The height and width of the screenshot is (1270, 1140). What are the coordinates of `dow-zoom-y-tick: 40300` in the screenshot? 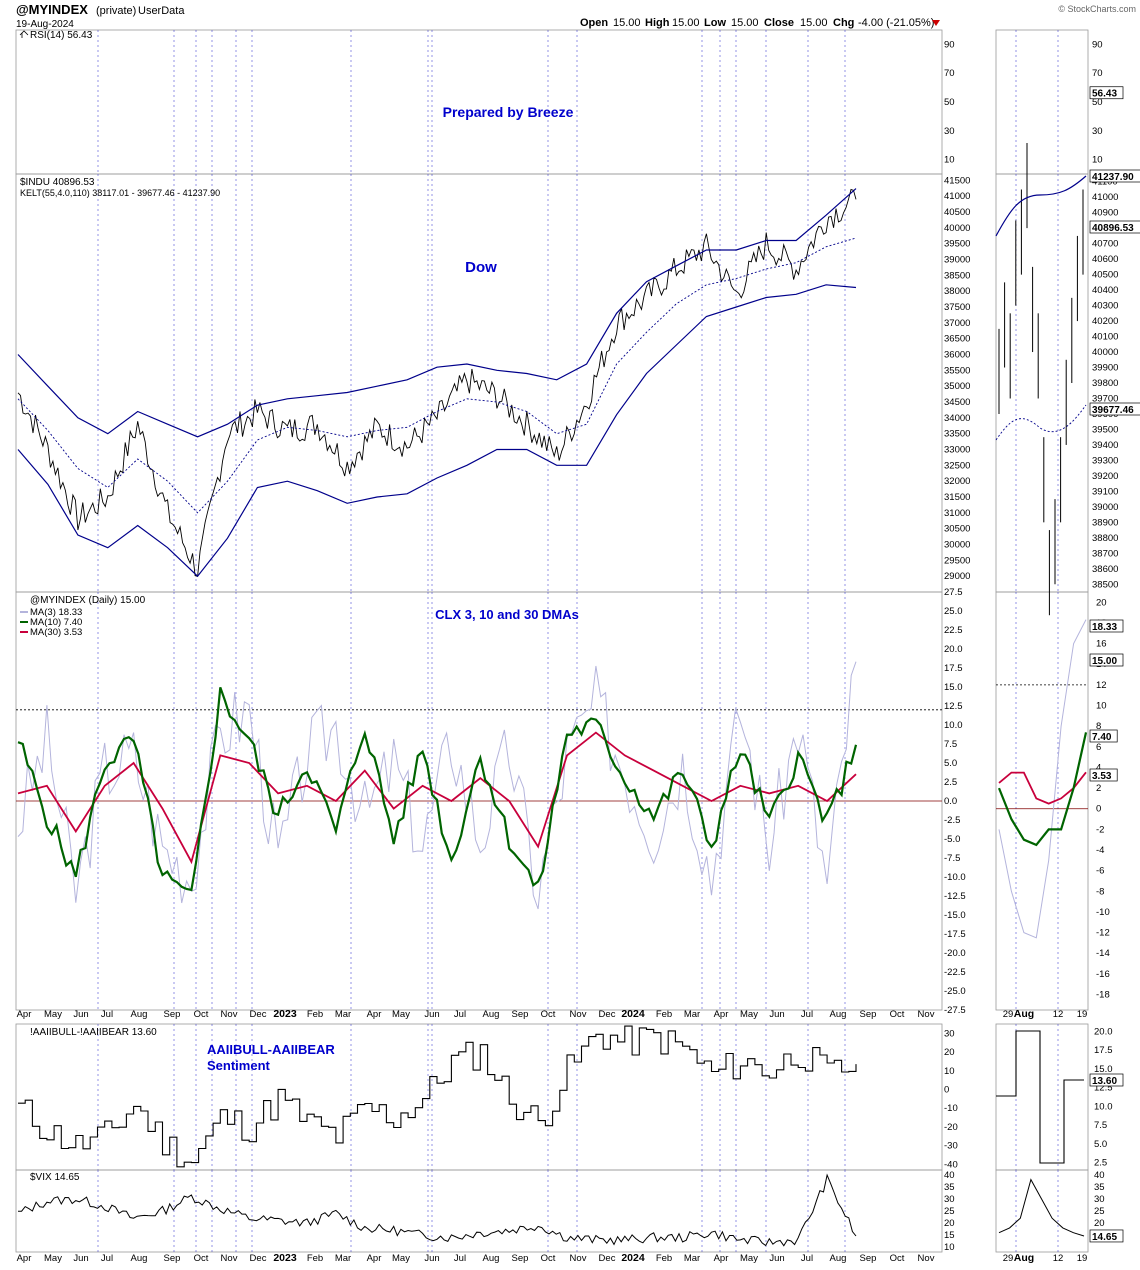 It's located at (1105, 306).